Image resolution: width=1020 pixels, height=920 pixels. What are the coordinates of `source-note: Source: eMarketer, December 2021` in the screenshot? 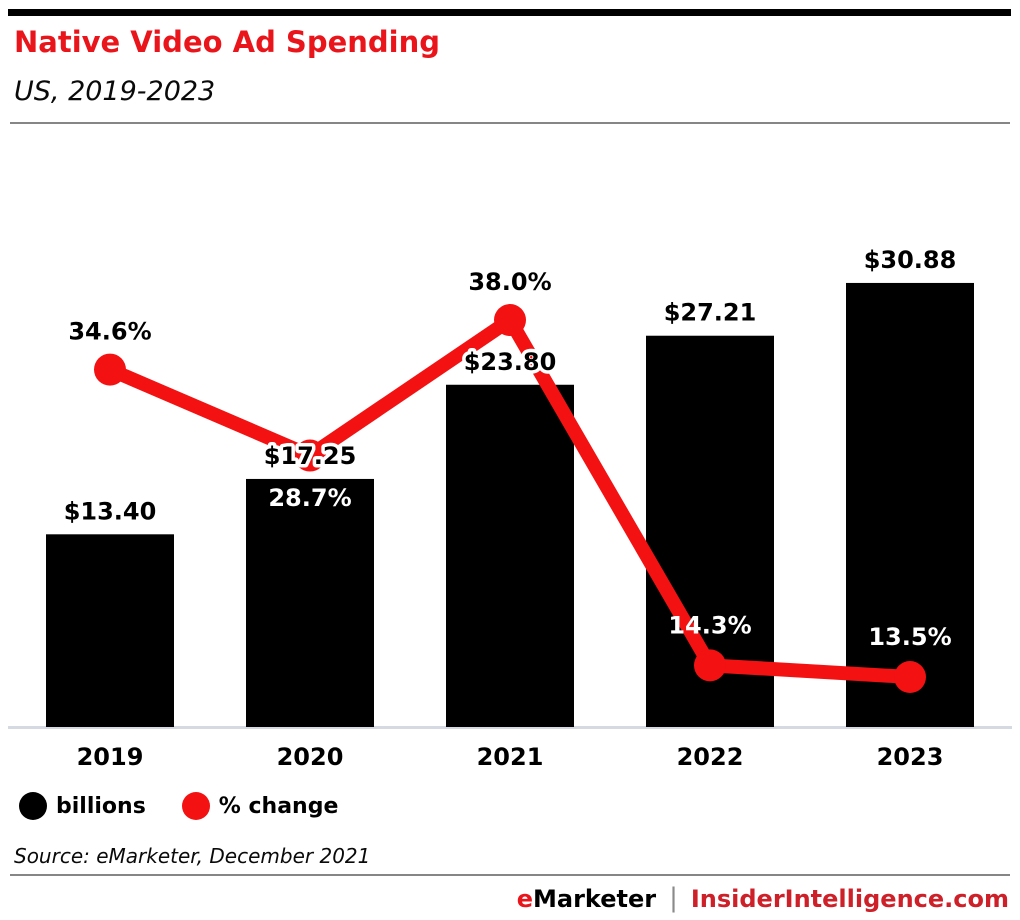 It's located at (192, 856).